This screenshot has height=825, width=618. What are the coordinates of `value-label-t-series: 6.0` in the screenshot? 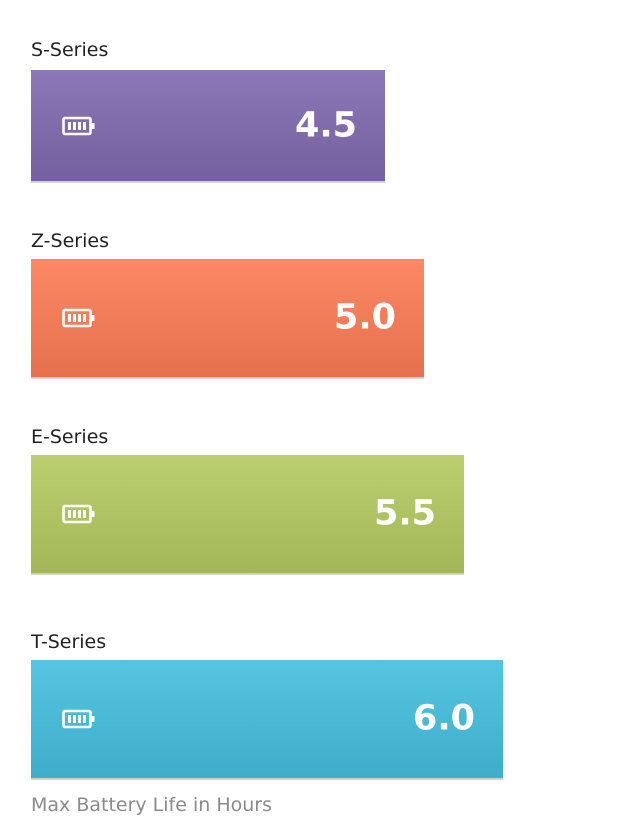 It's located at (443, 718).